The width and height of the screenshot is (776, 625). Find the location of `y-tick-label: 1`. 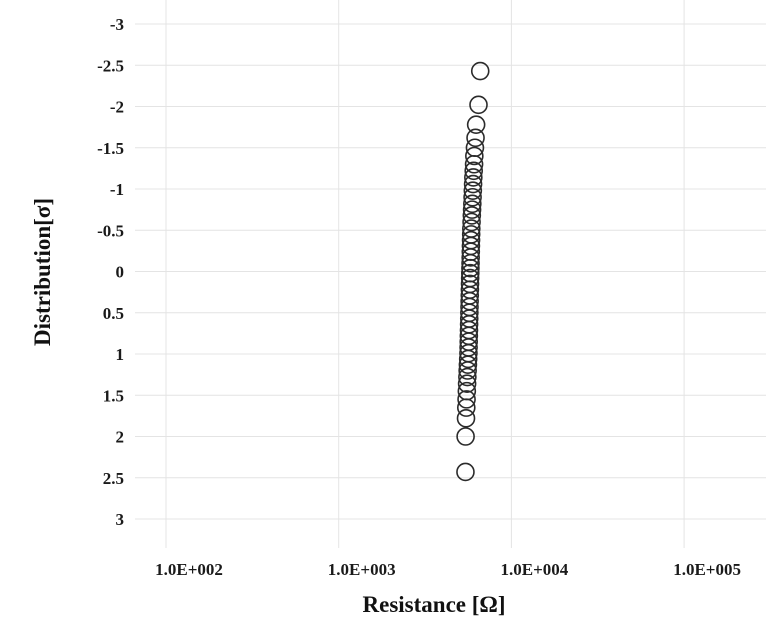

y-tick-label: 1 is located at coordinates (120, 354).